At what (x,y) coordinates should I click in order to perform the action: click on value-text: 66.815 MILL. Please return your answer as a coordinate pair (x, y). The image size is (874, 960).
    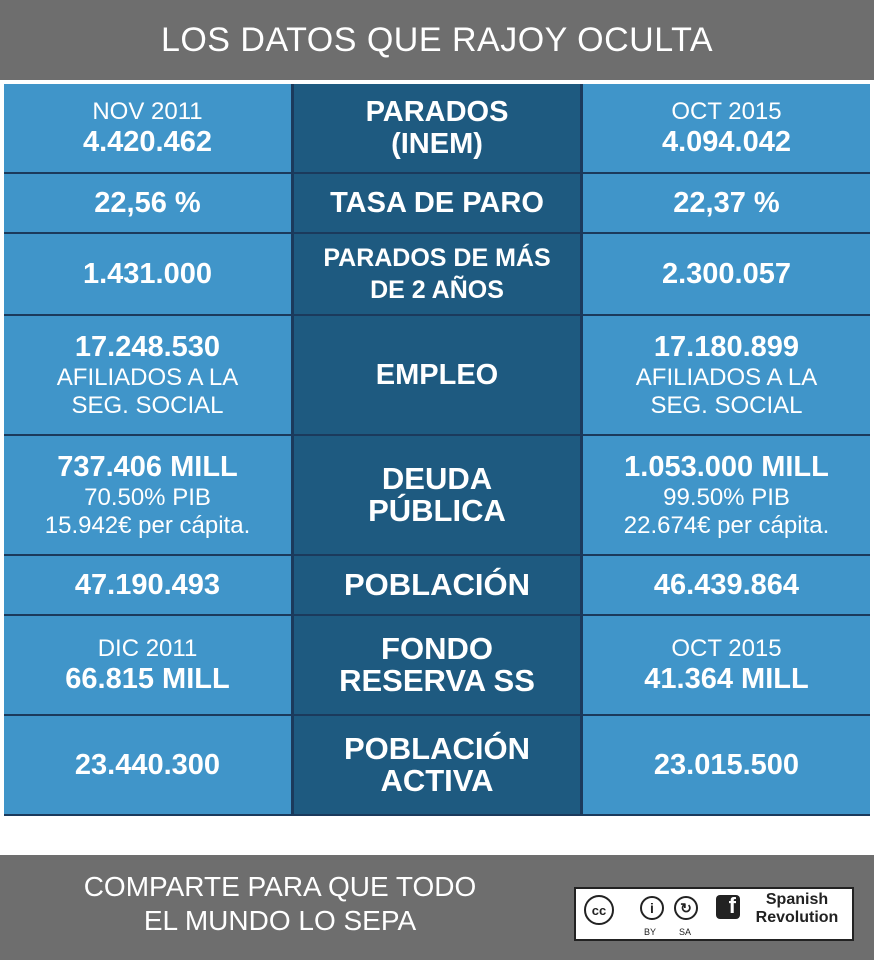
    Looking at the image, I should click on (147, 678).